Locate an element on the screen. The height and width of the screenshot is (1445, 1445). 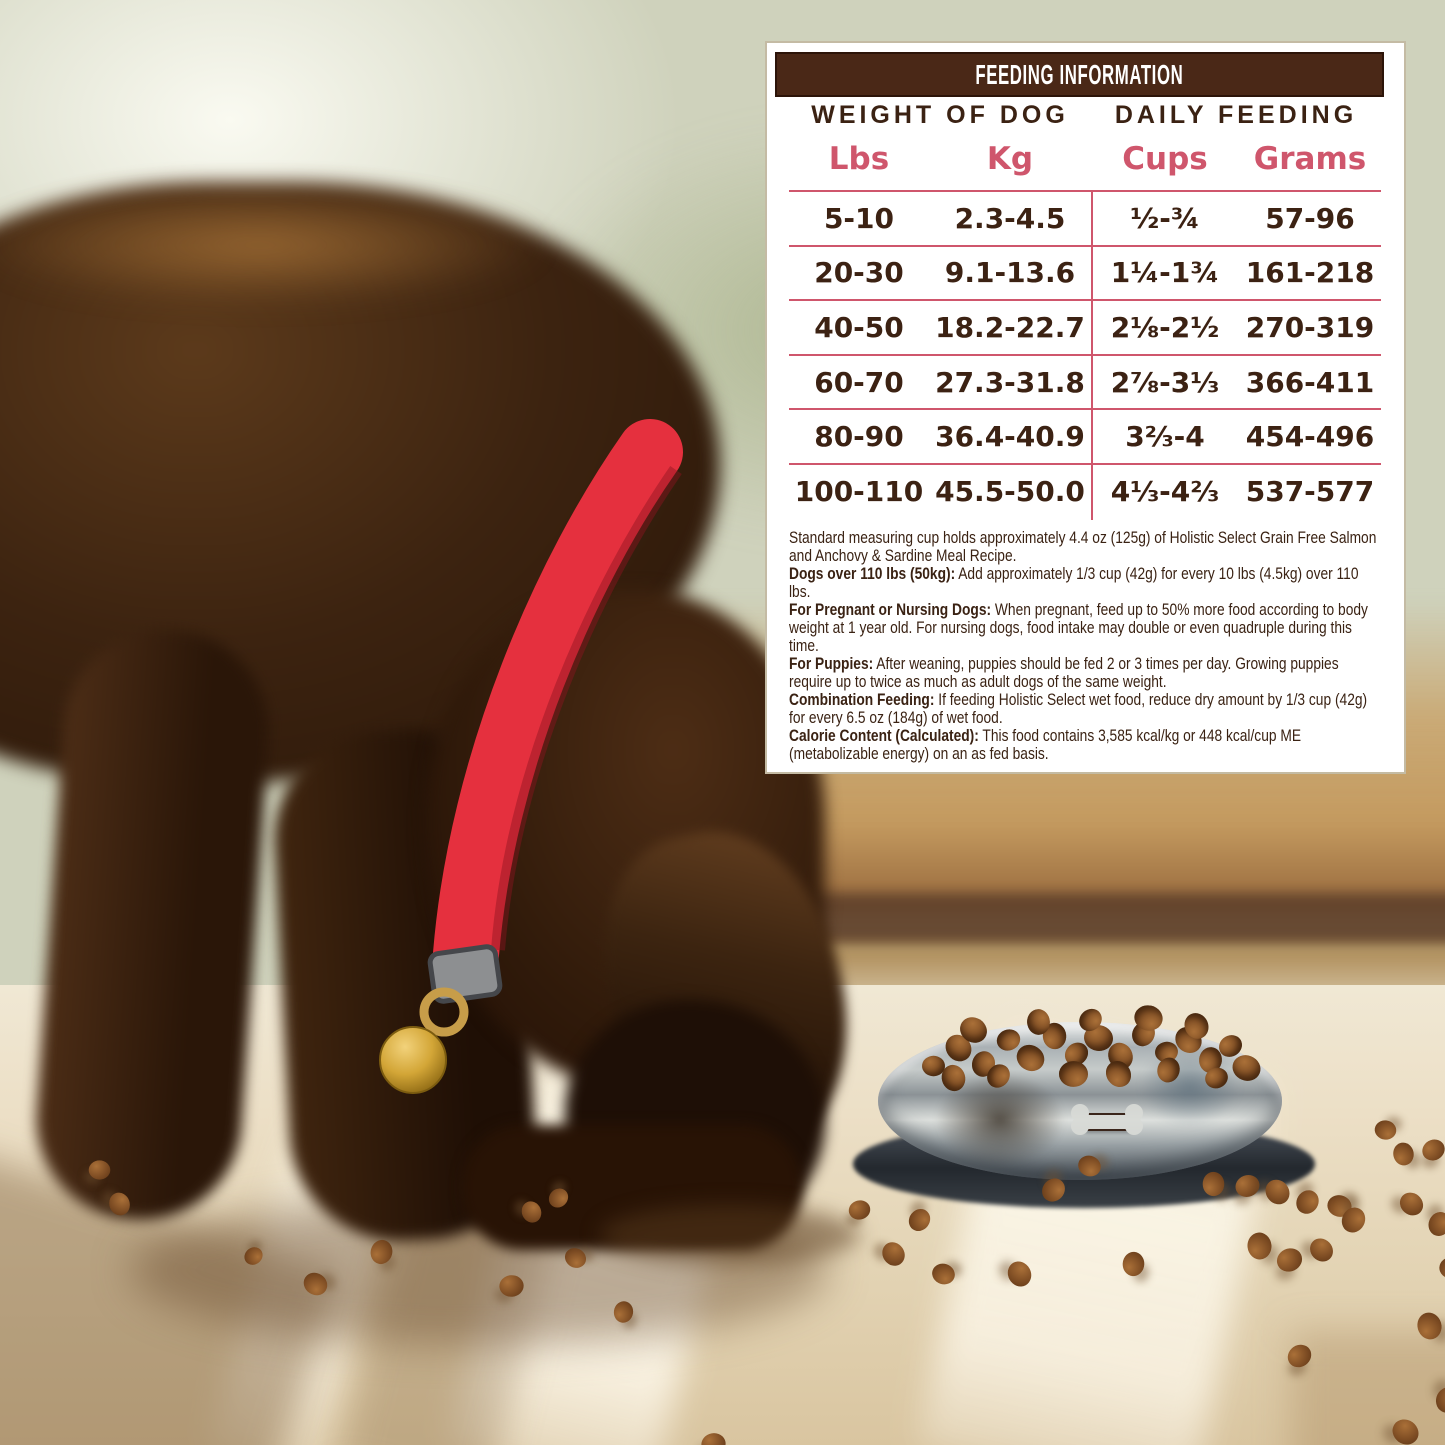
cell-cups: 1¼-1¾ is located at coordinates (1165, 273).